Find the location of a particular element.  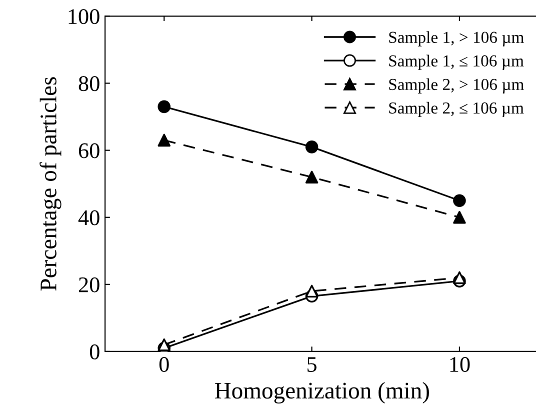

y-tick-label: 60 is located at coordinates (89, 150).